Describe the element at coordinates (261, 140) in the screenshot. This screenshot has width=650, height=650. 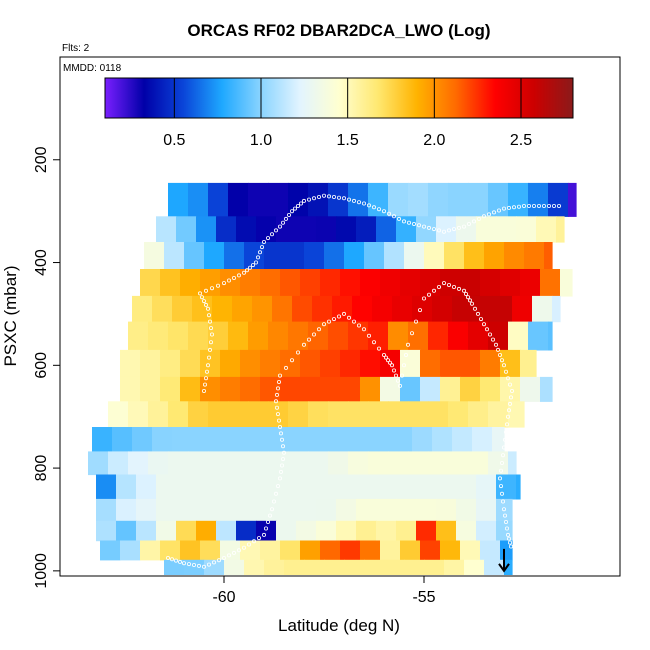
I see `colorbar-tick-label: 1.0` at that location.